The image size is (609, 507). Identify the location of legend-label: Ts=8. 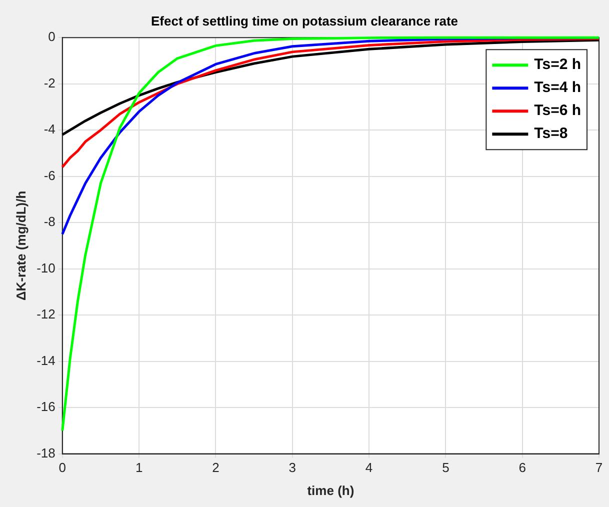
(551, 133).